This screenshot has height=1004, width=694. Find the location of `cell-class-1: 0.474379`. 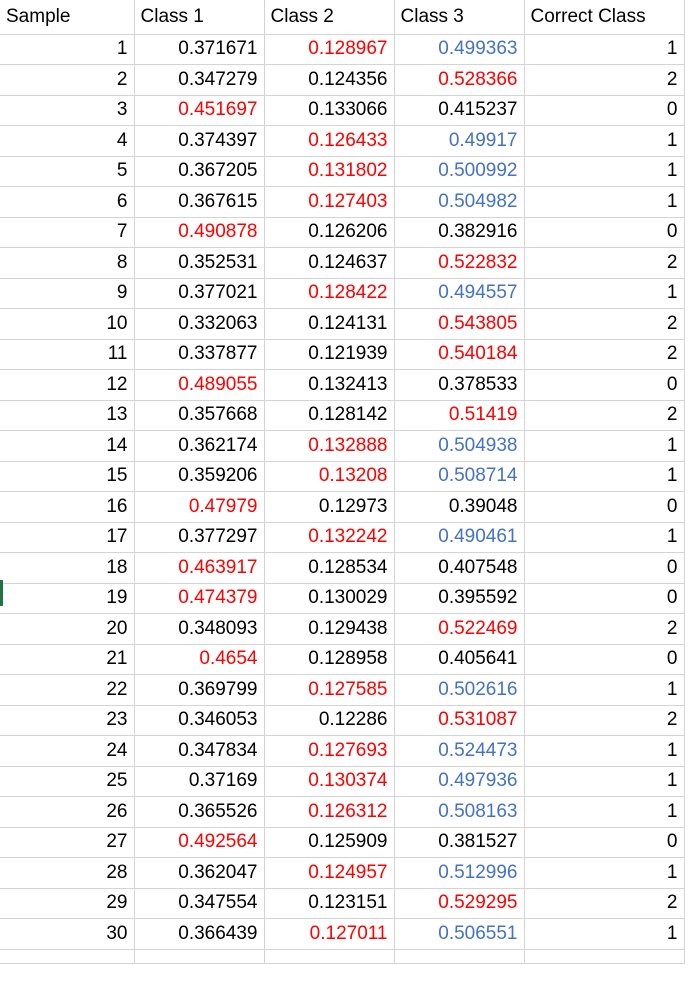

cell-class-1: 0.474379 is located at coordinates (199, 598).